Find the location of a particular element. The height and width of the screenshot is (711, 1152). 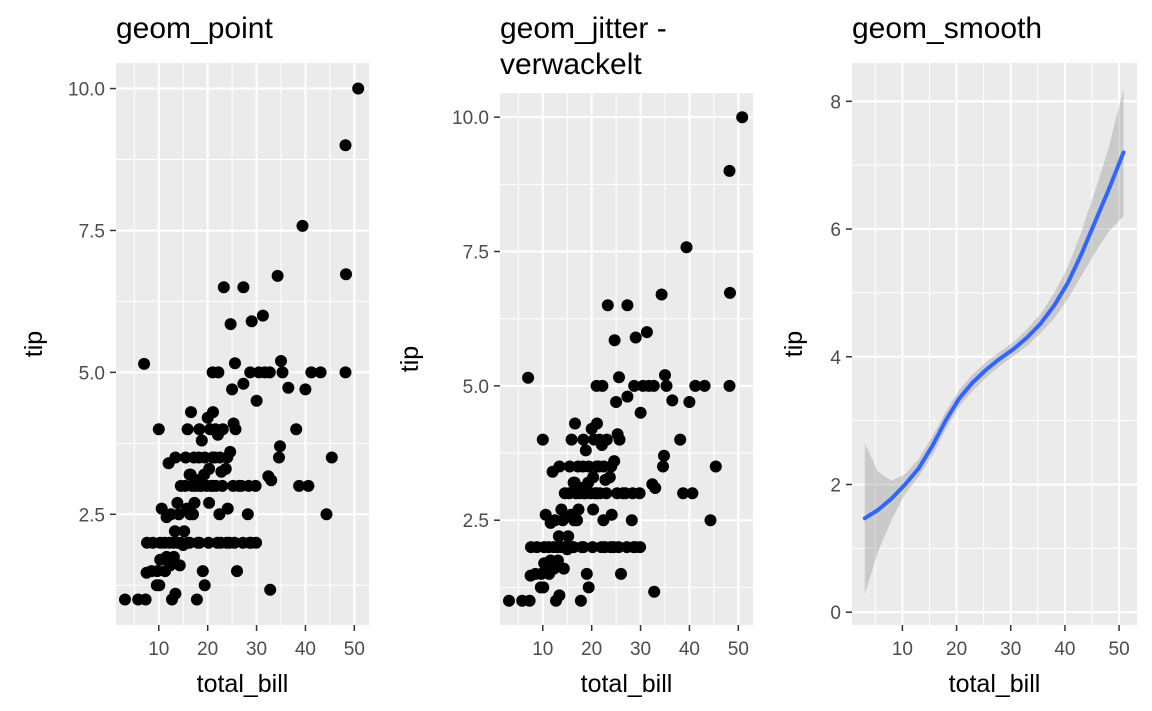

y-tick-label: 4 is located at coordinates (835, 358).